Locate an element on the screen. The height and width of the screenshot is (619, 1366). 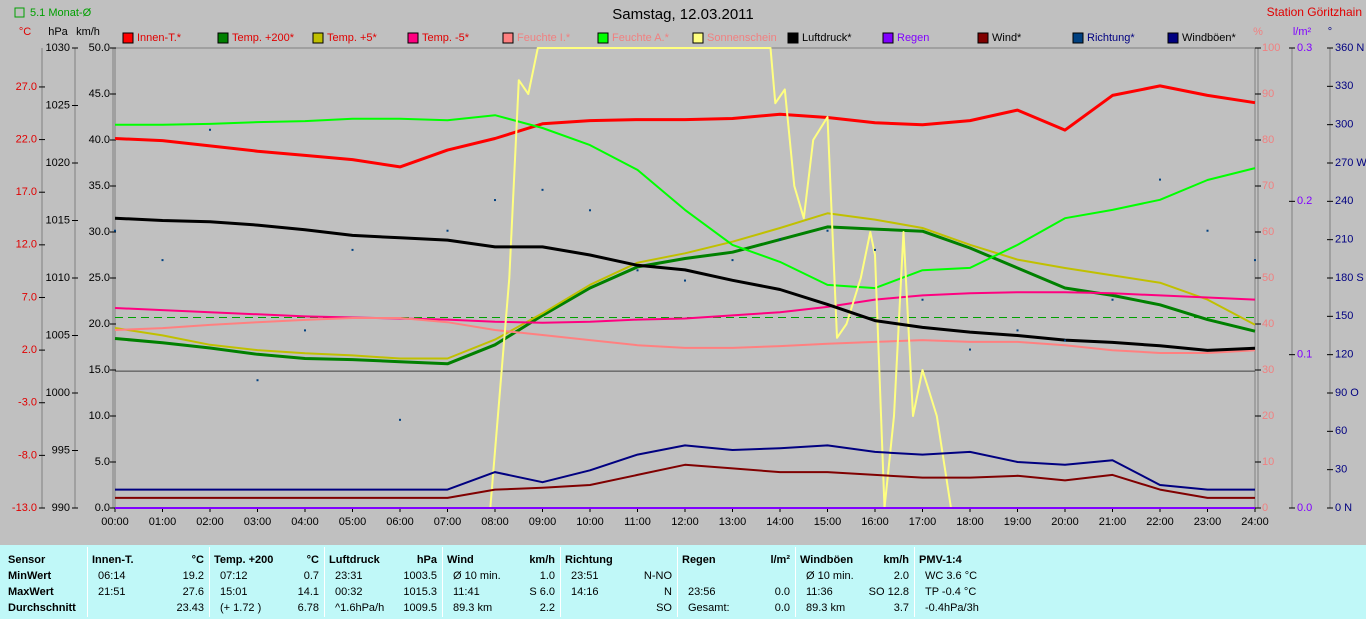
y-tick-label: 20.0 is located at coordinates (99, 324).